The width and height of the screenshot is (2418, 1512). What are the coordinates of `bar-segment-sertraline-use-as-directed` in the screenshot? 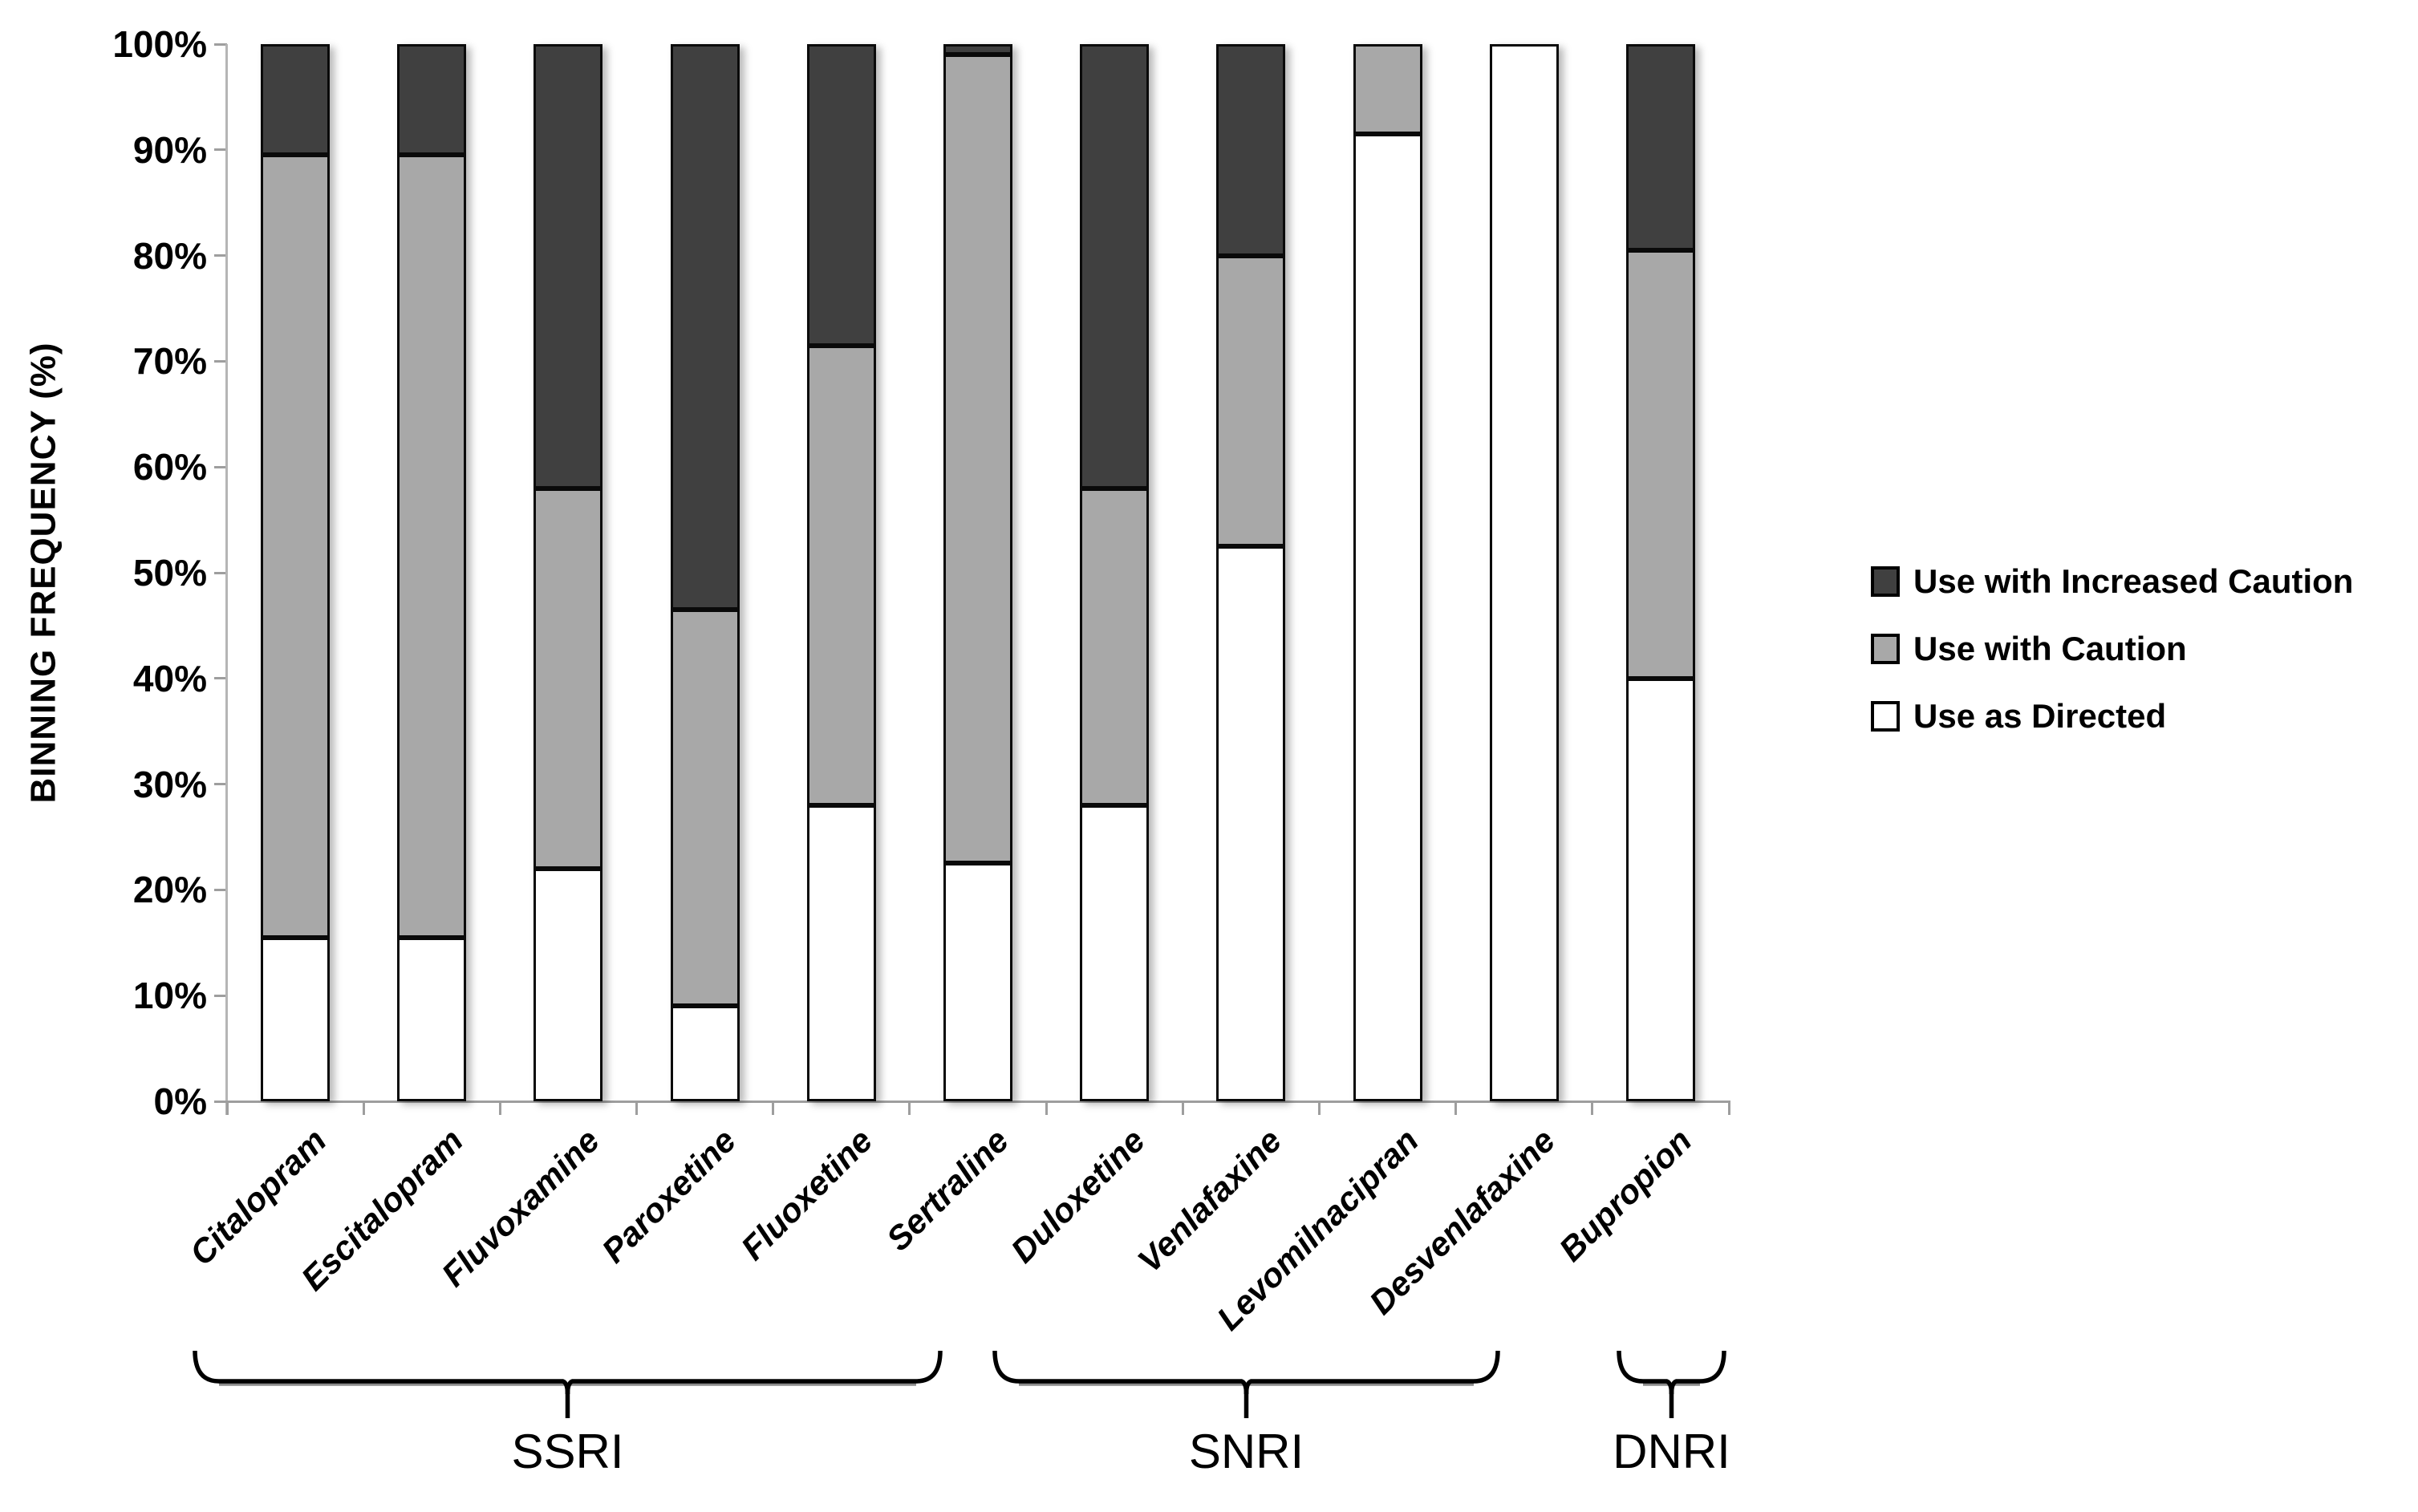 It's located at (977, 982).